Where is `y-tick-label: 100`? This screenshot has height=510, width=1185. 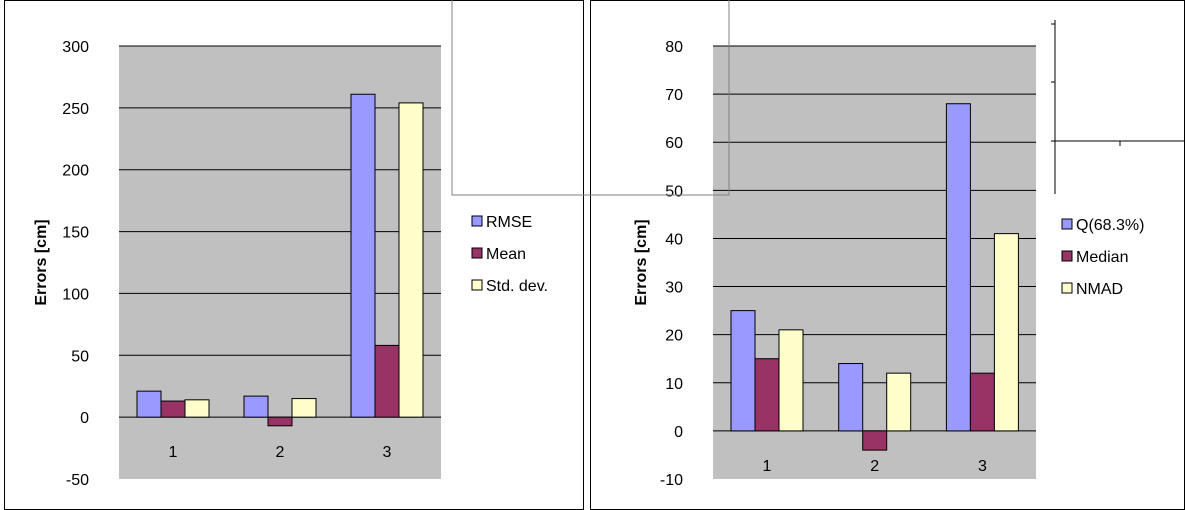
y-tick-label: 100 is located at coordinates (75, 294).